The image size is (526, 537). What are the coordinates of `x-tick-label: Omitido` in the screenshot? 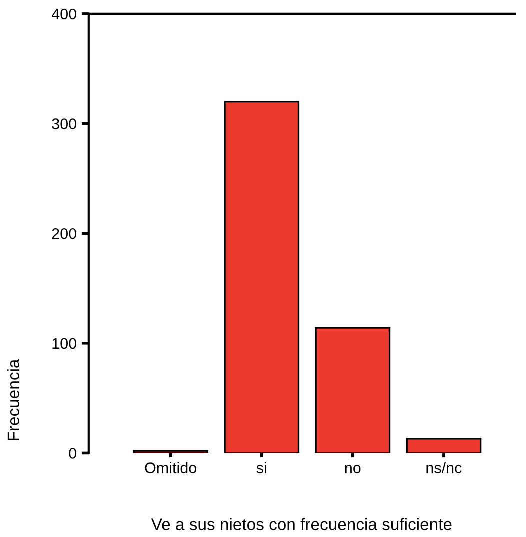 It's located at (171, 468).